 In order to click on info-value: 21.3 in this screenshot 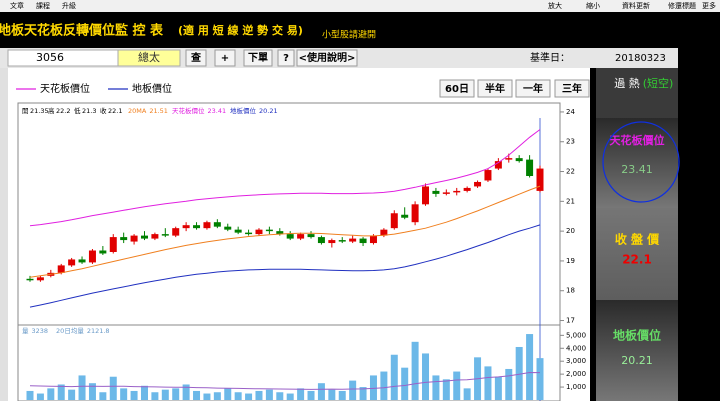, I will do `click(89, 111)`.